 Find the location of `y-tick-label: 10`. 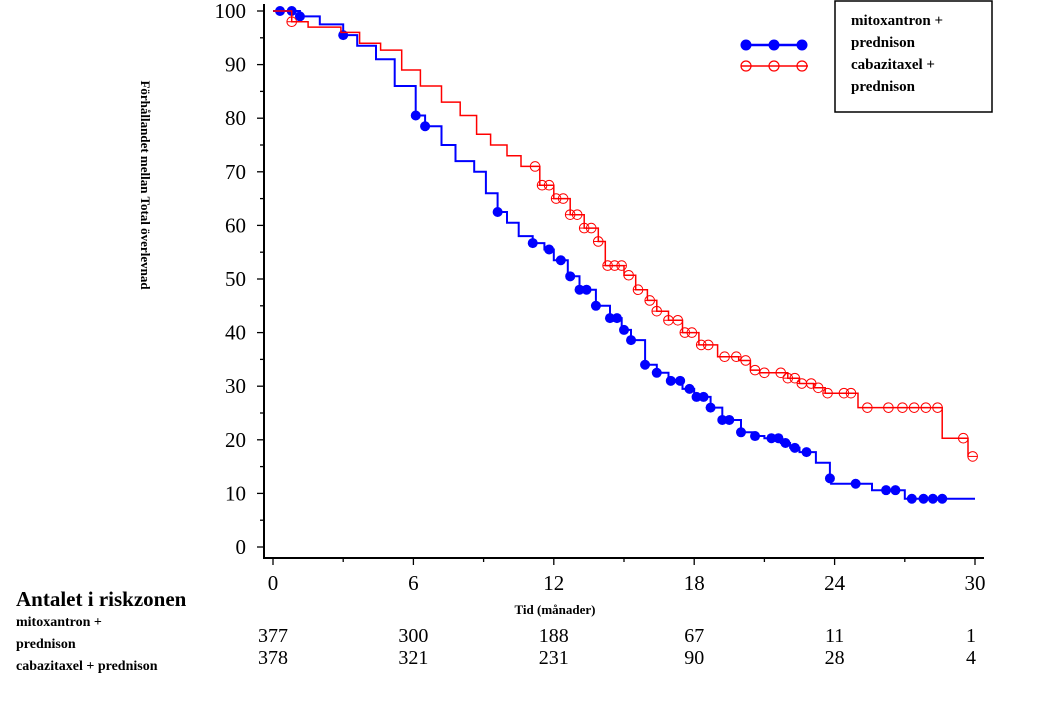

y-tick-label: 10 is located at coordinates (235, 493).